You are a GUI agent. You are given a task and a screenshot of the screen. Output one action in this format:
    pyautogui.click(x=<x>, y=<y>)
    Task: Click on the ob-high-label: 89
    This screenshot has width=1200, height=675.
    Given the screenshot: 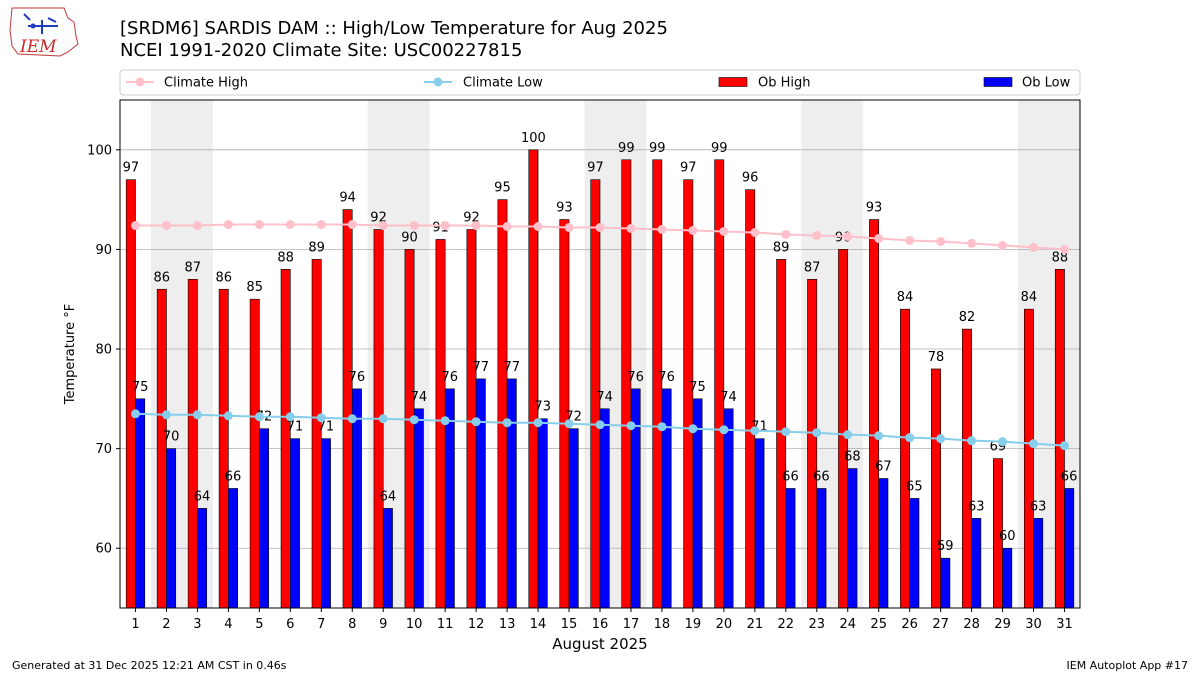 What is the action you would take?
    pyautogui.click(x=781, y=247)
    